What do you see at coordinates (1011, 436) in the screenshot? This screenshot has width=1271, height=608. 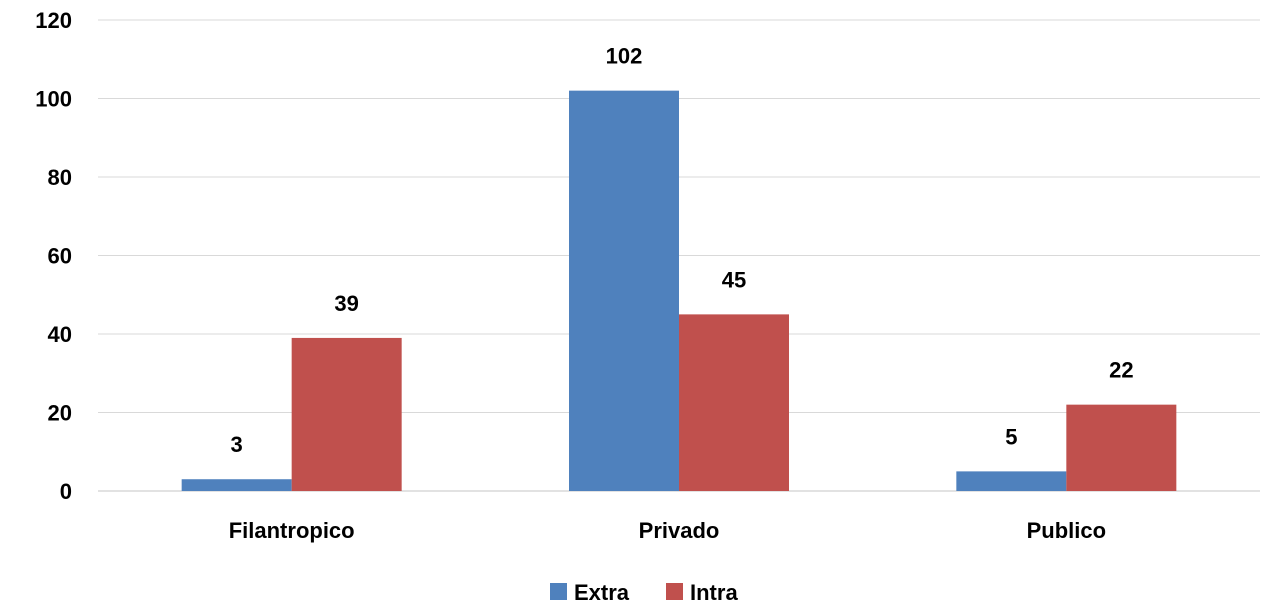 I see `data-label-extra-publico: 5` at bounding box center [1011, 436].